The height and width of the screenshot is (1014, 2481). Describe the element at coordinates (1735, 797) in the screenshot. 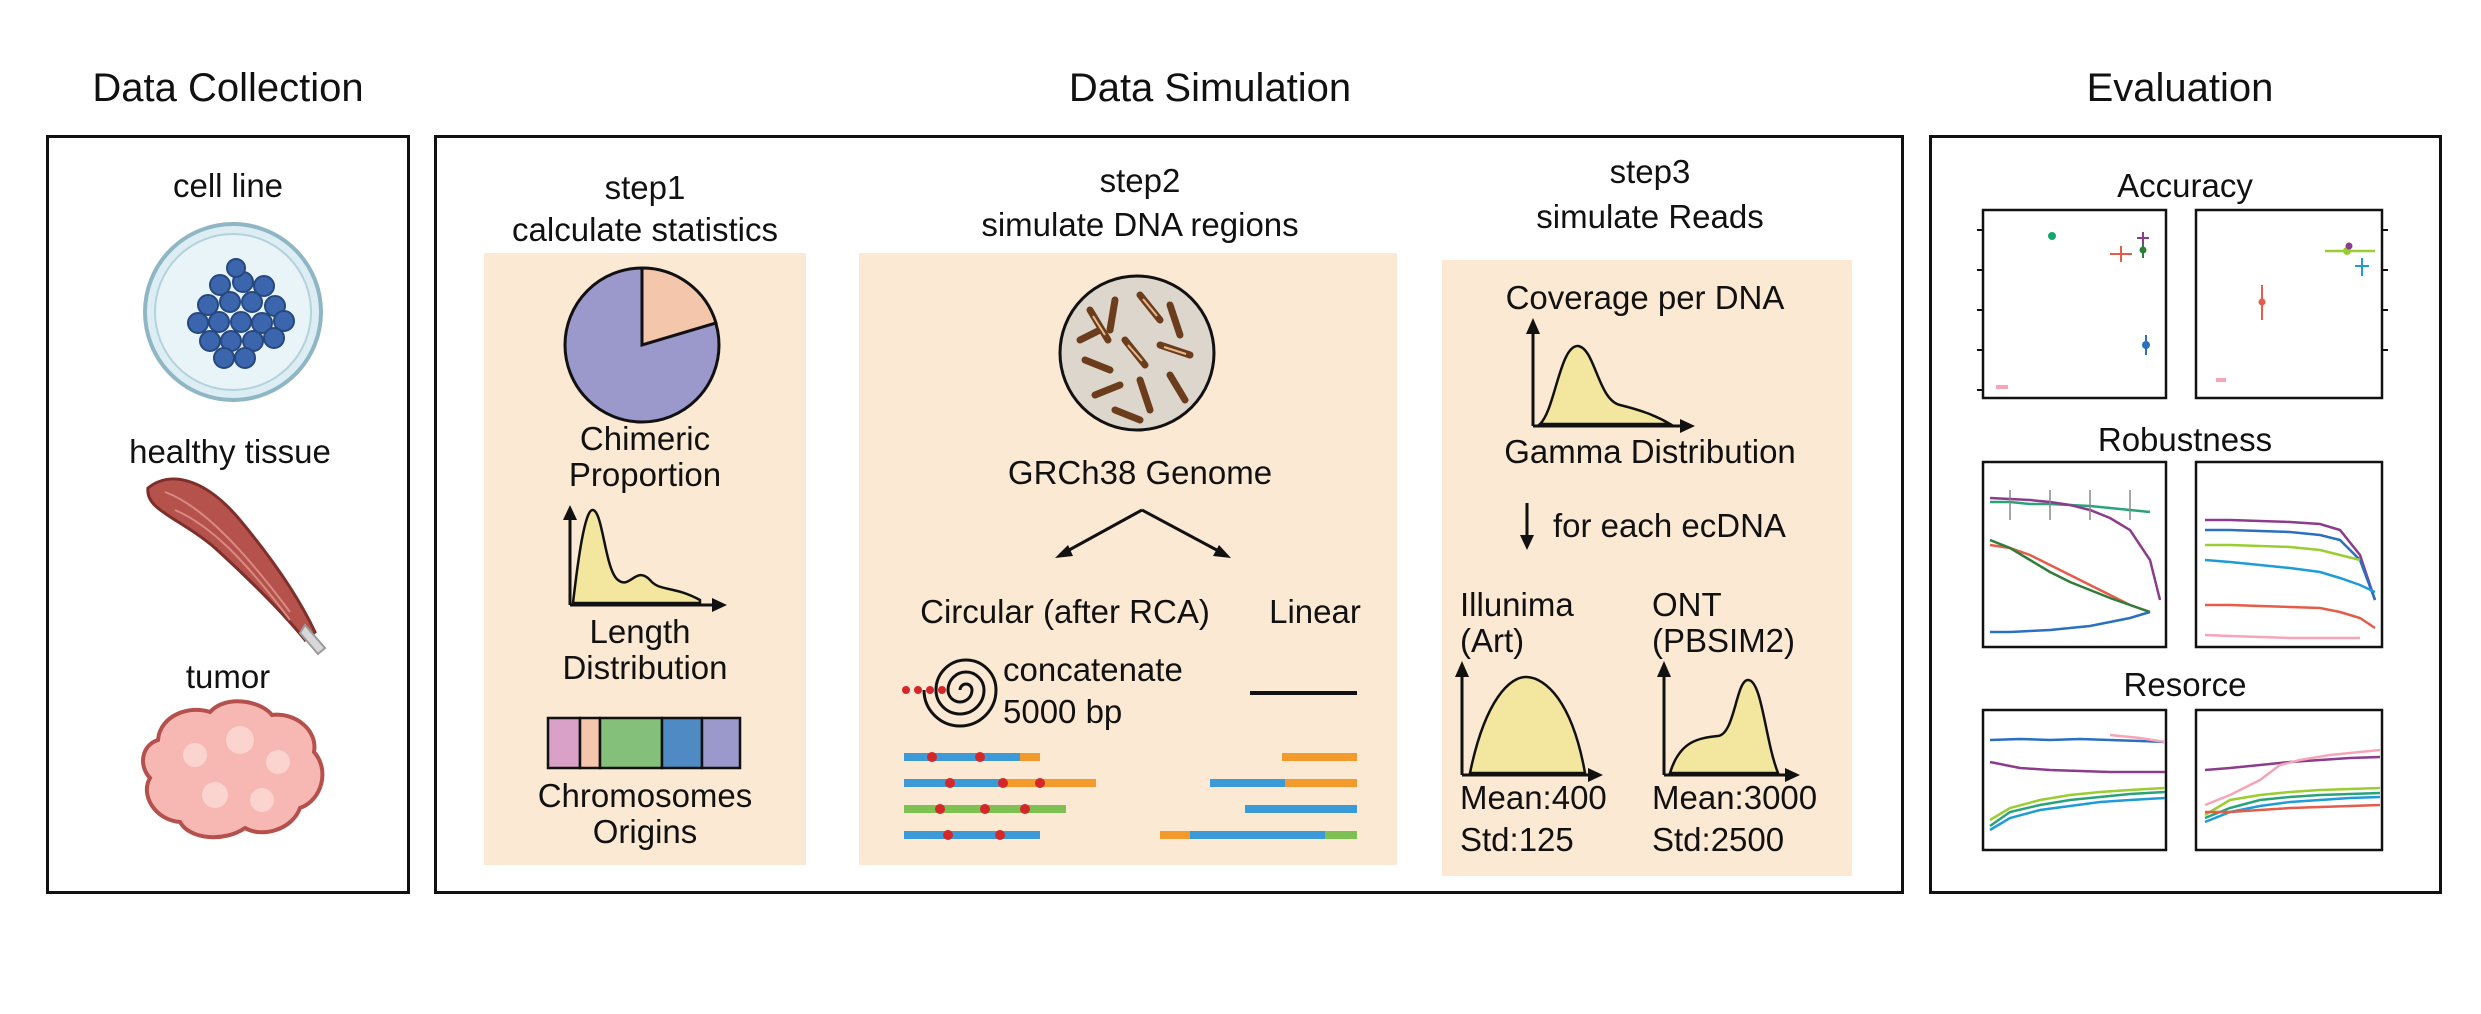

I see `ont-mean-label: Mean:3000` at that location.